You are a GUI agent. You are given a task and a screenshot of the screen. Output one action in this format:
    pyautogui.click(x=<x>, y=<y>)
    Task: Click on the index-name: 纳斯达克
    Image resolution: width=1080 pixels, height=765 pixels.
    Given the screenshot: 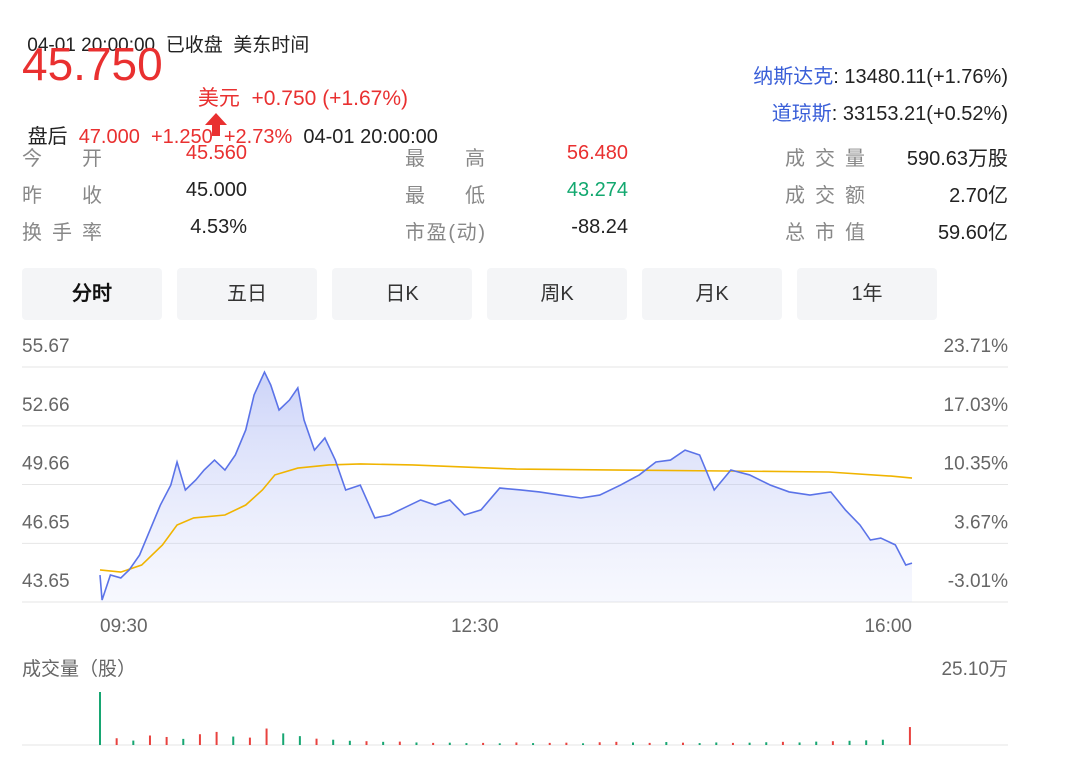 What is the action you would take?
    pyautogui.click(x=793, y=77)
    